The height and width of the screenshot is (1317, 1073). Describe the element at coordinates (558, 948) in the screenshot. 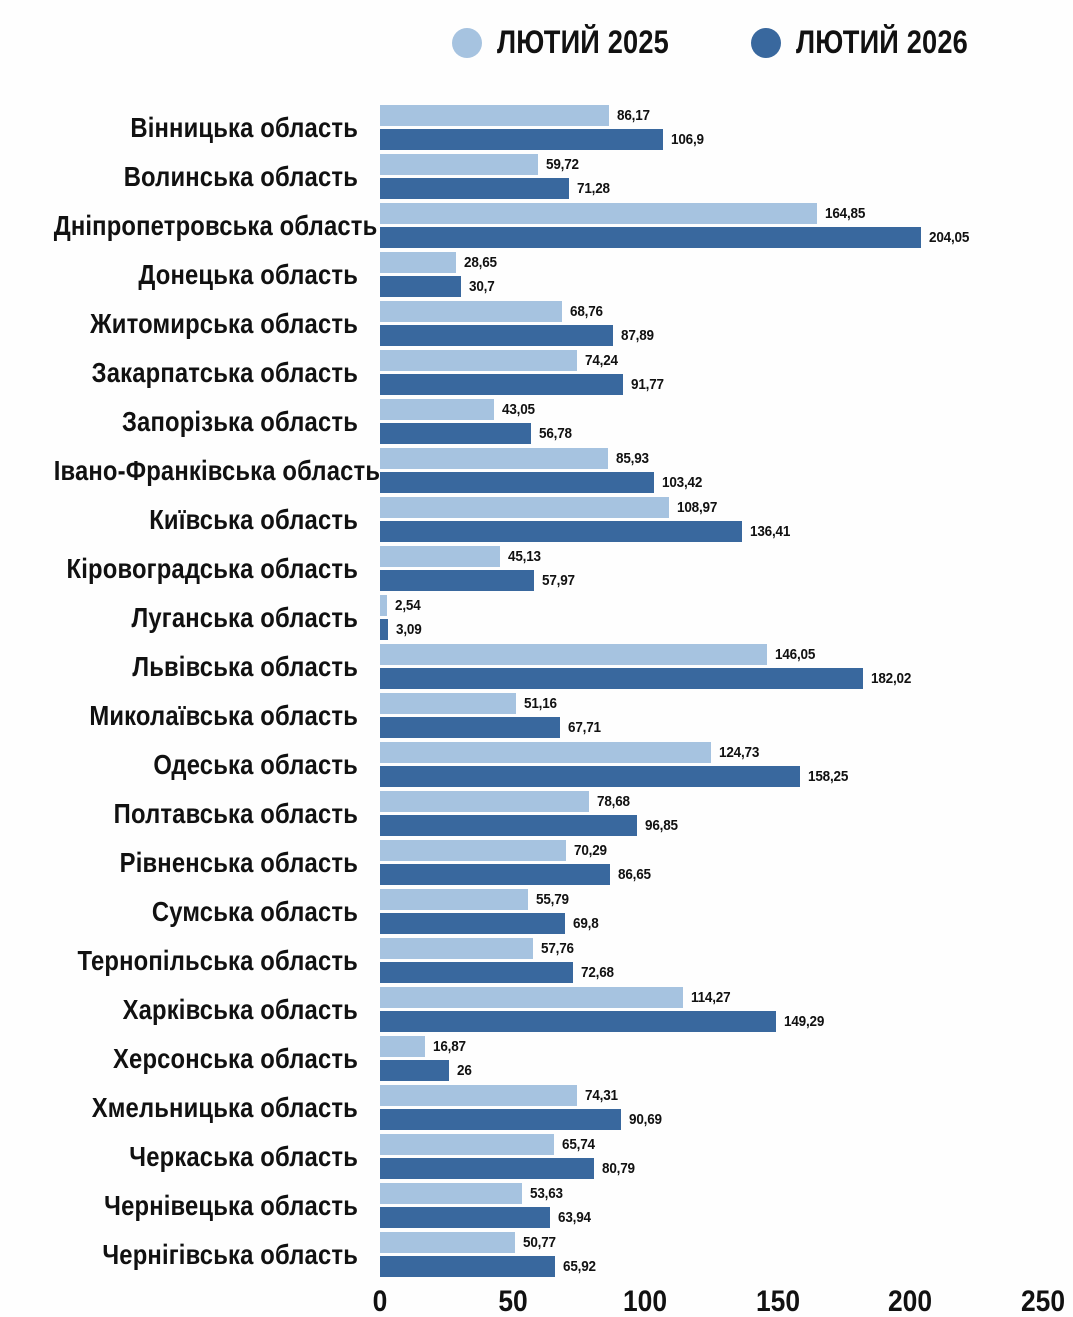

I see `value-label: 57,76` at that location.